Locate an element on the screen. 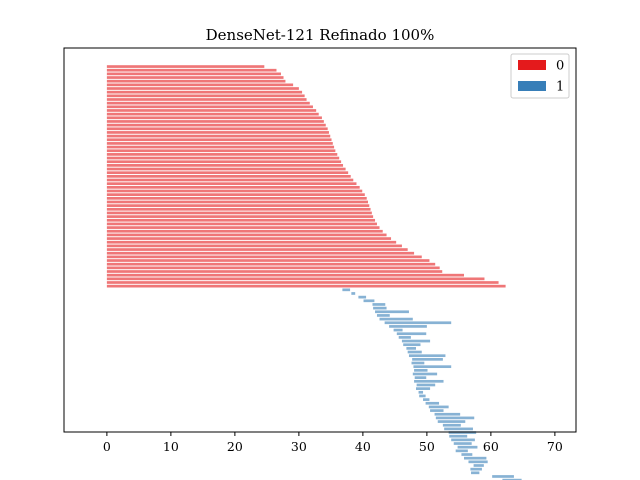  x-tick-label-6: 60 is located at coordinates (491, 446).